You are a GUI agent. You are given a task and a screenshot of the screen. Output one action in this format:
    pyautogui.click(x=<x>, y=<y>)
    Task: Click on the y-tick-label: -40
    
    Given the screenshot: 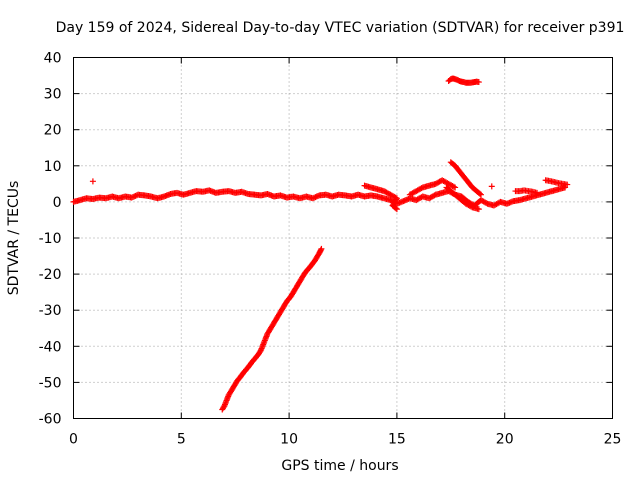 What is the action you would take?
    pyautogui.click(x=50, y=347)
    